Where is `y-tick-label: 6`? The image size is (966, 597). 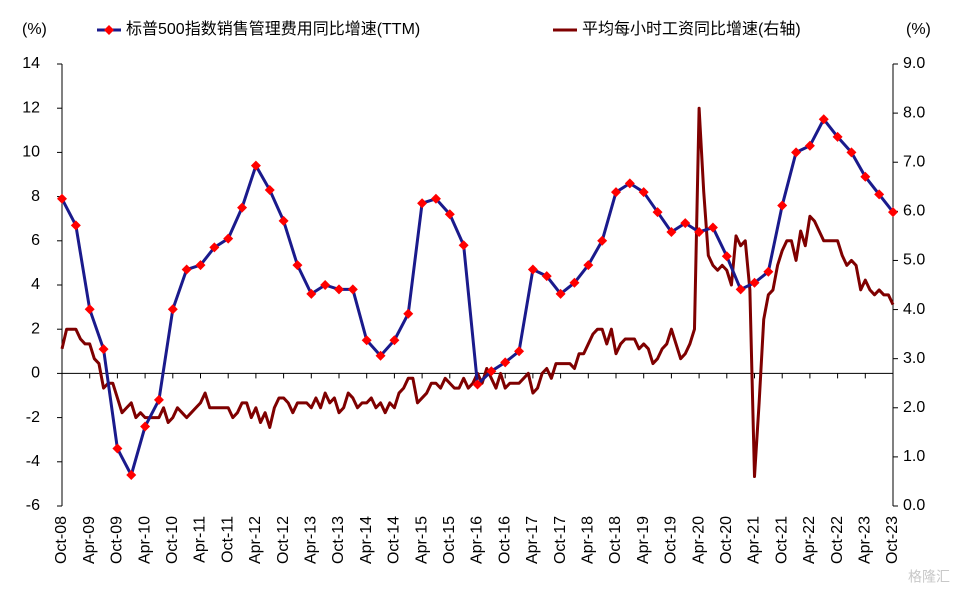
y-tick-label: 6 is located at coordinates (35, 240).